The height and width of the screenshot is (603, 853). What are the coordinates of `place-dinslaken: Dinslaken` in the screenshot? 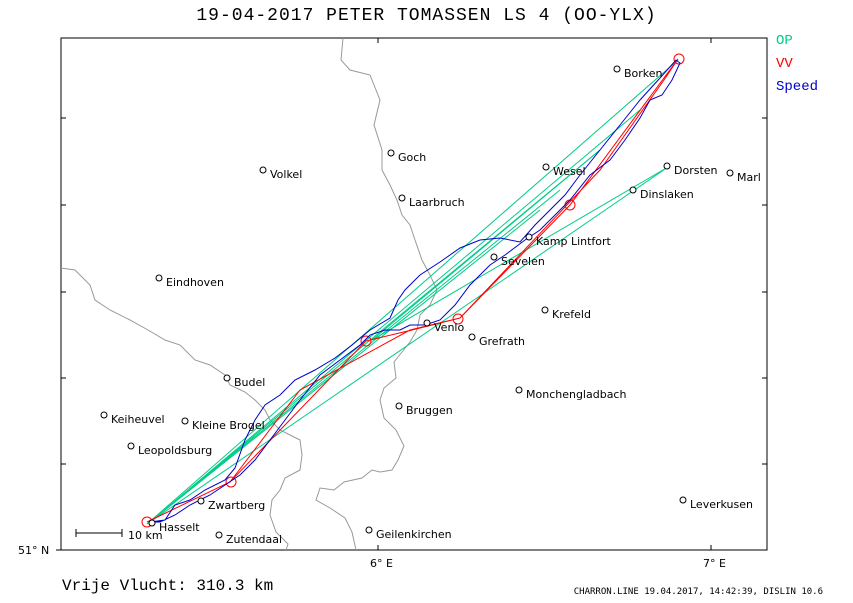 It's located at (667, 194).